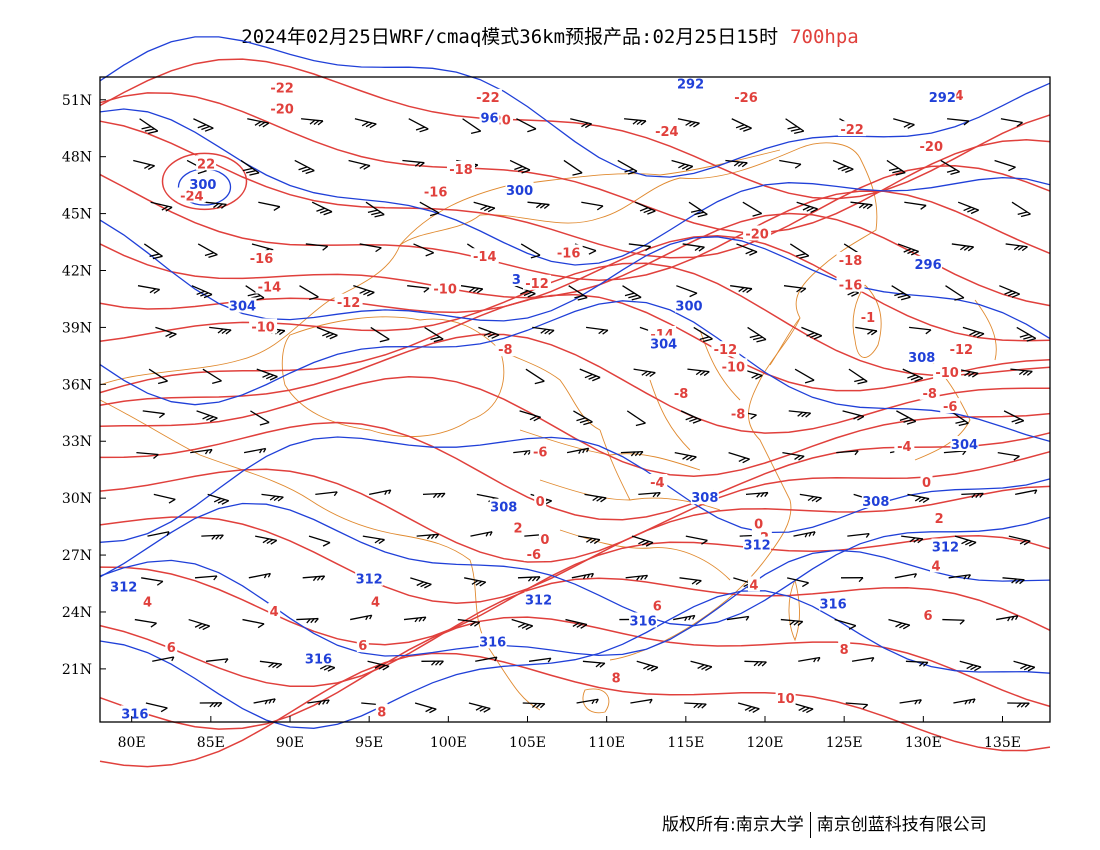 The image size is (1100, 850). Describe the element at coordinates (77, 499) in the screenshot. I see `lat-tick-label: 30N` at that location.